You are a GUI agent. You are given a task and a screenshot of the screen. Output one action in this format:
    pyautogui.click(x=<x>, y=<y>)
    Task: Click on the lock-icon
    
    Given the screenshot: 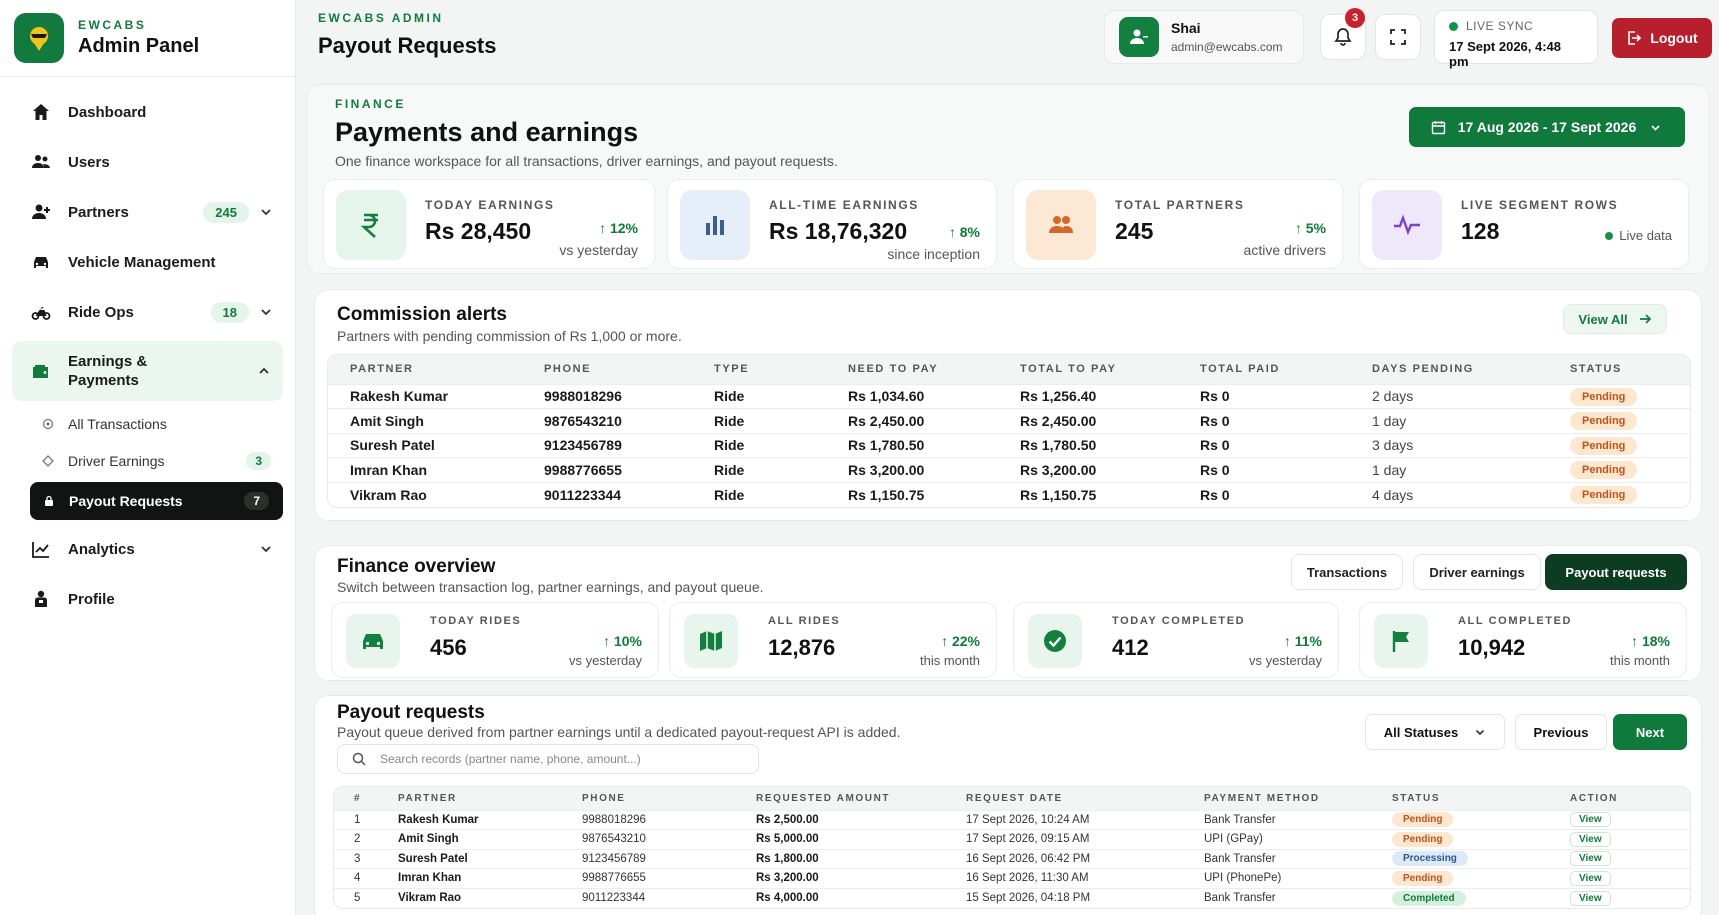 What is the action you would take?
    pyautogui.click(x=49, y=500)
    